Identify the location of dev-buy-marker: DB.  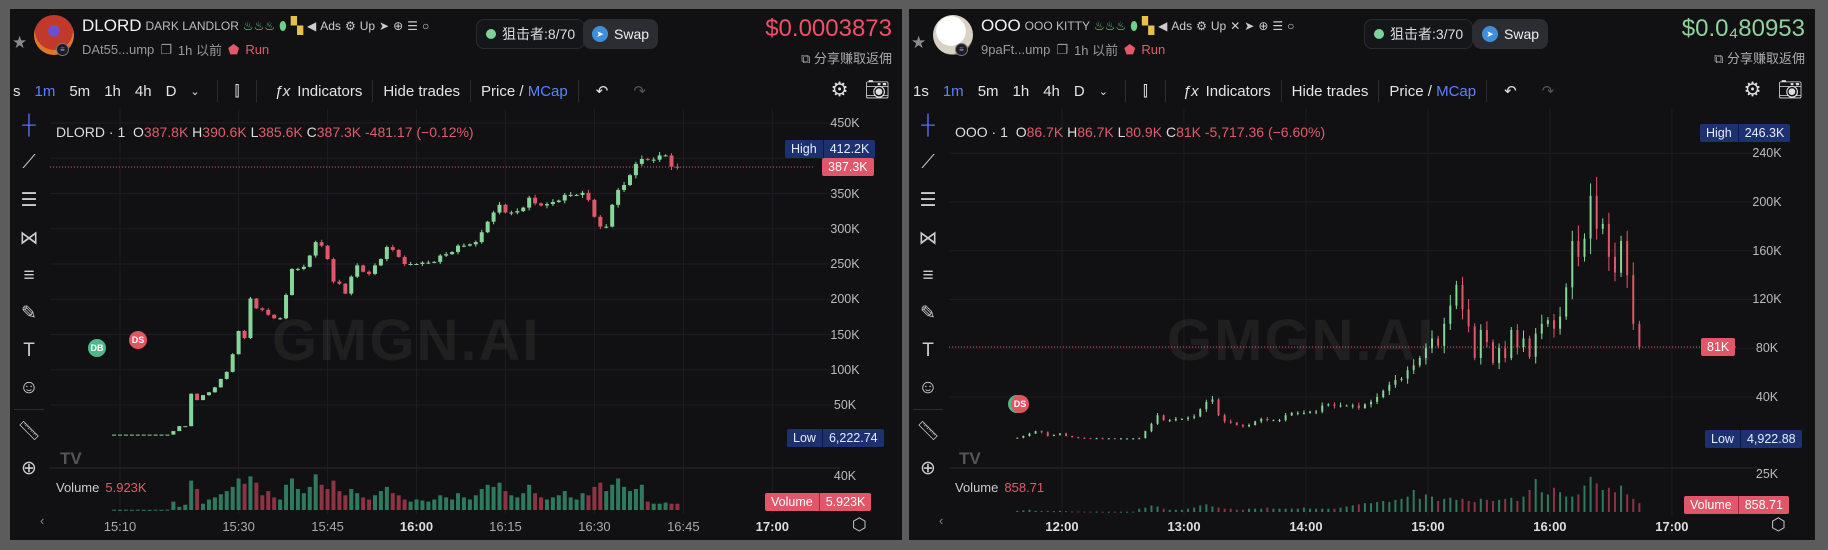
(97, 348).